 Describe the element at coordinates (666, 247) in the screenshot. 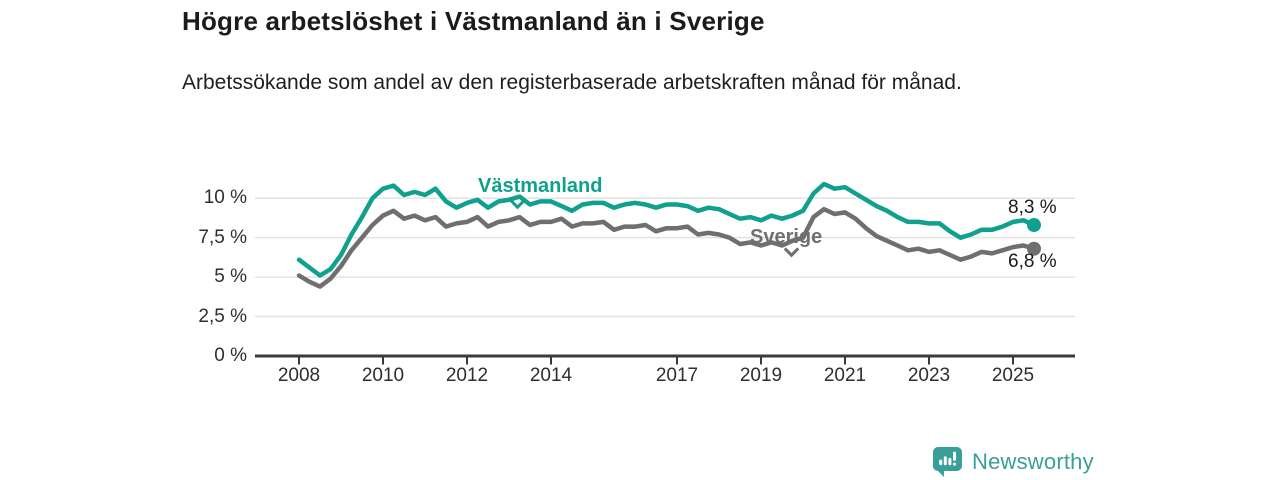

I see `series-line-sverige` at that location.